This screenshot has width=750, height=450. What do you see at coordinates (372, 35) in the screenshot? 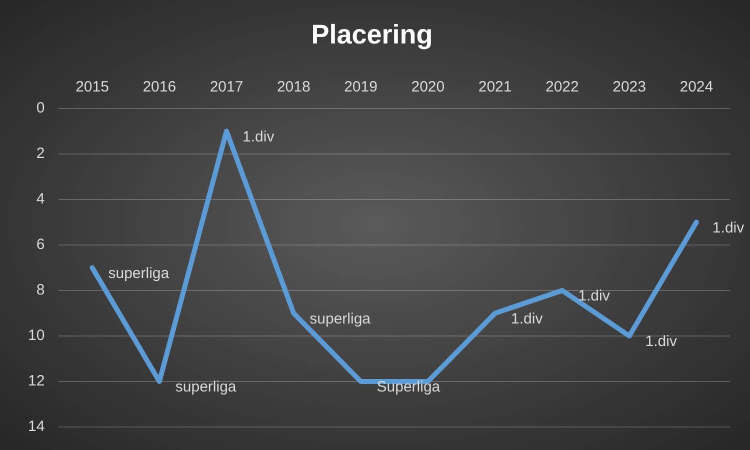
I see `chart-title: Placering` at bounding box center [372, 35].